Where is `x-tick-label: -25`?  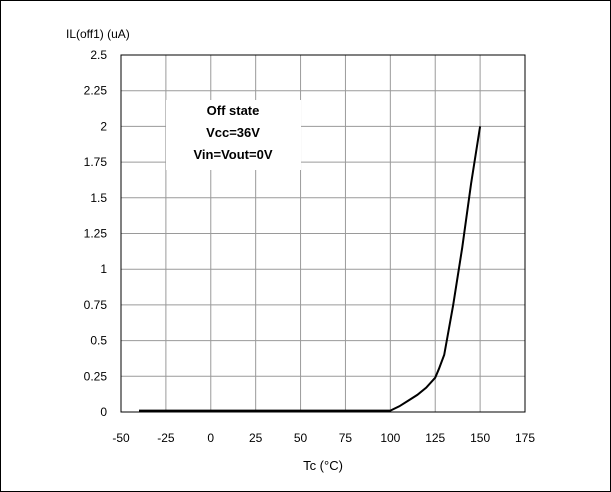 x-tick-label: -25 is located at coordinates (166, 438).